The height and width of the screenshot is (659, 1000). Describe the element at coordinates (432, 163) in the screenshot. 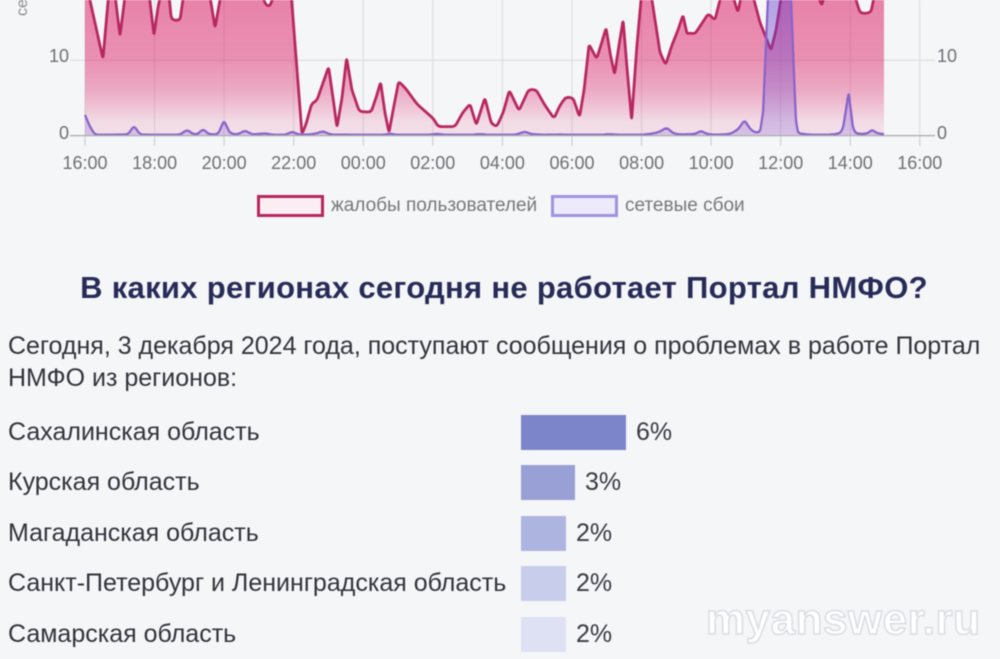

I see `svg-text: 02:00` at that location.